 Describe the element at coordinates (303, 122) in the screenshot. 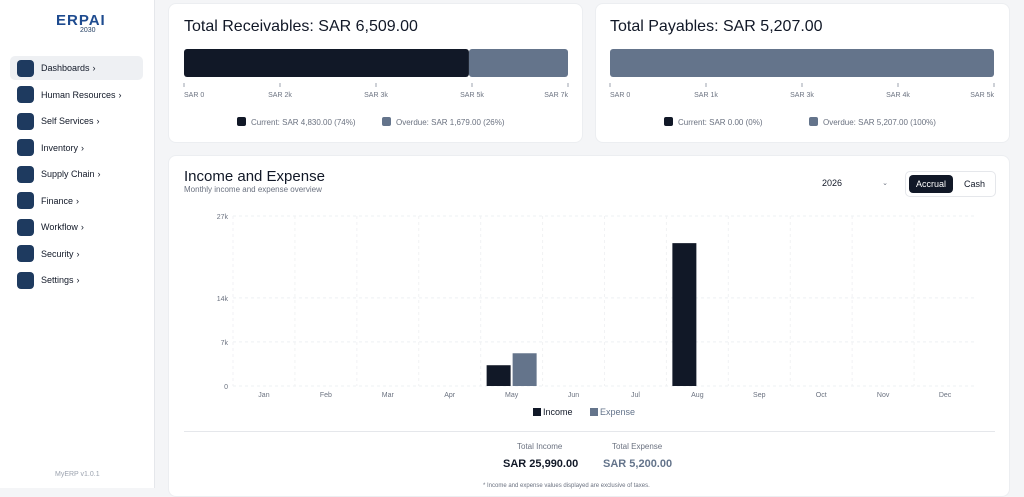

I see `legend-label: Current: SAR 4,830.00 (74%)` at that location.